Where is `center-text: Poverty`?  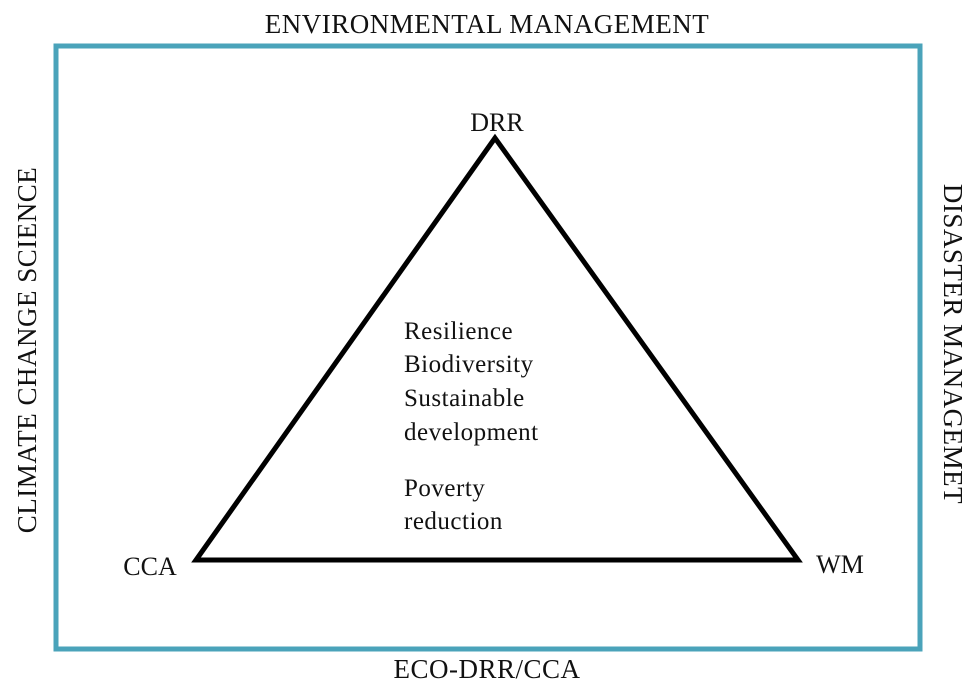 center-text: Poverty is located at coordinates (444, 488).